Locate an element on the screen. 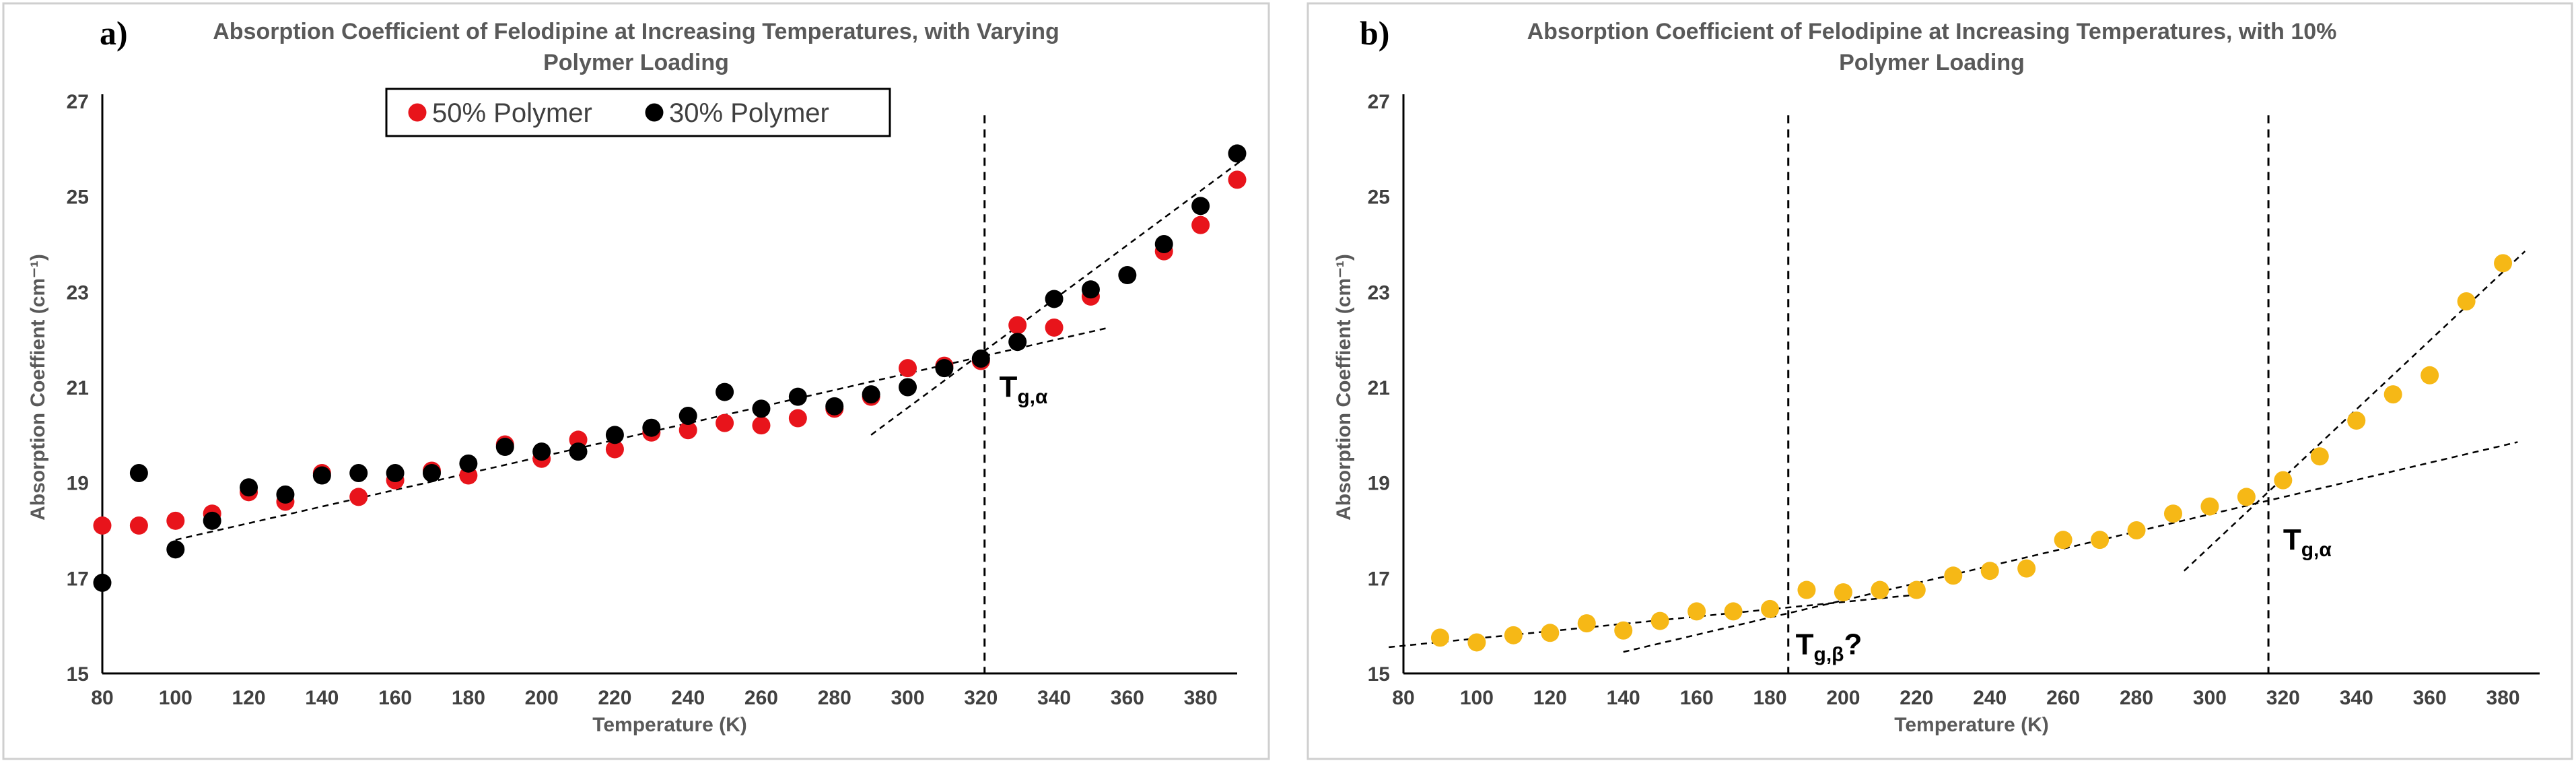 The height and width of the screenshot is (765, 2576). x-axis-title: Temperature (K) is located at coordinates (669, 725).